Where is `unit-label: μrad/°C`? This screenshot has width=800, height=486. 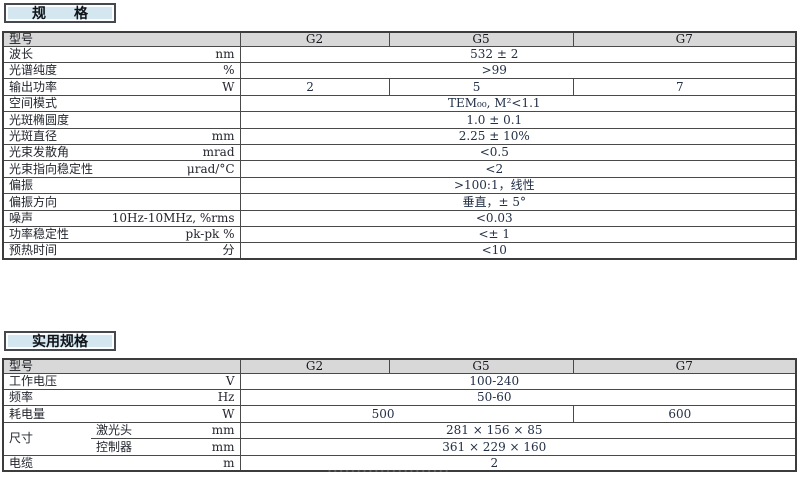 unit-label: μrad/°C is located at coordinates (210, 168).